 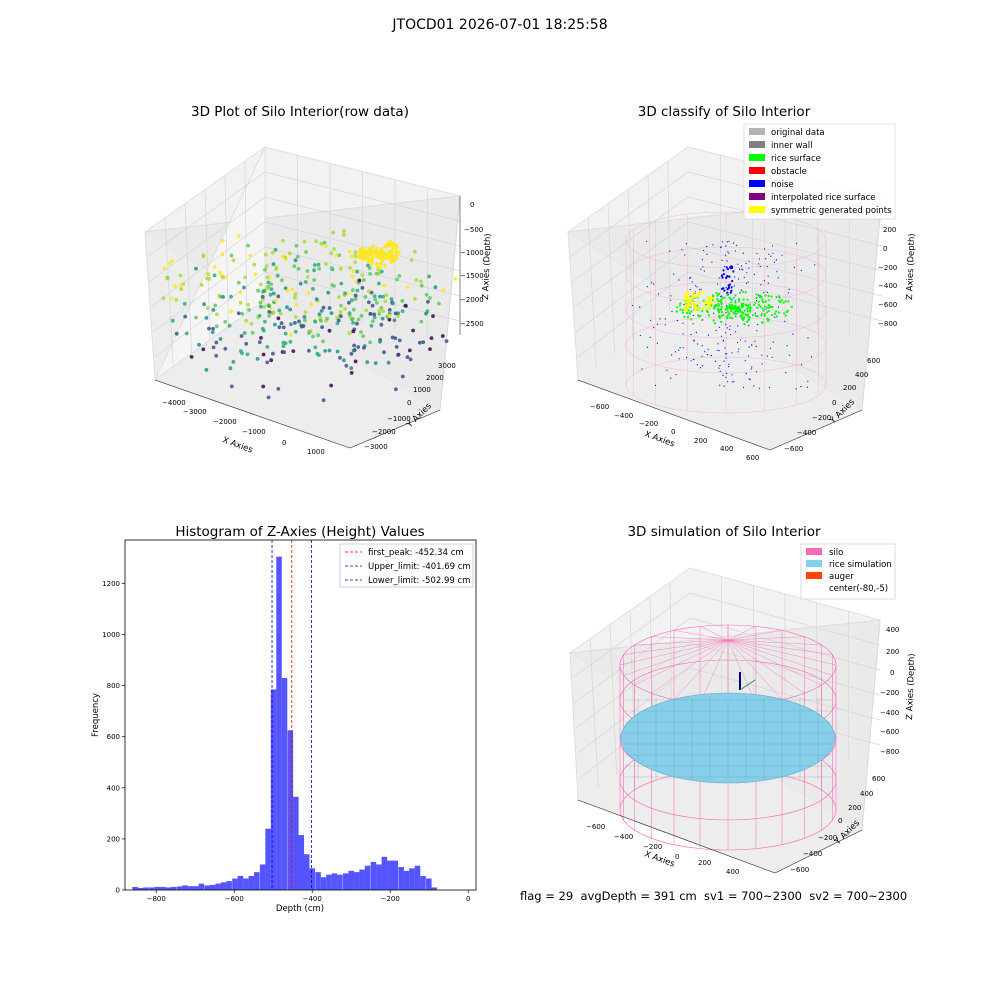 What do you see at coordinates (613, 699) in the screenshot?
I see `gridline` at bounding box center [613, 699].